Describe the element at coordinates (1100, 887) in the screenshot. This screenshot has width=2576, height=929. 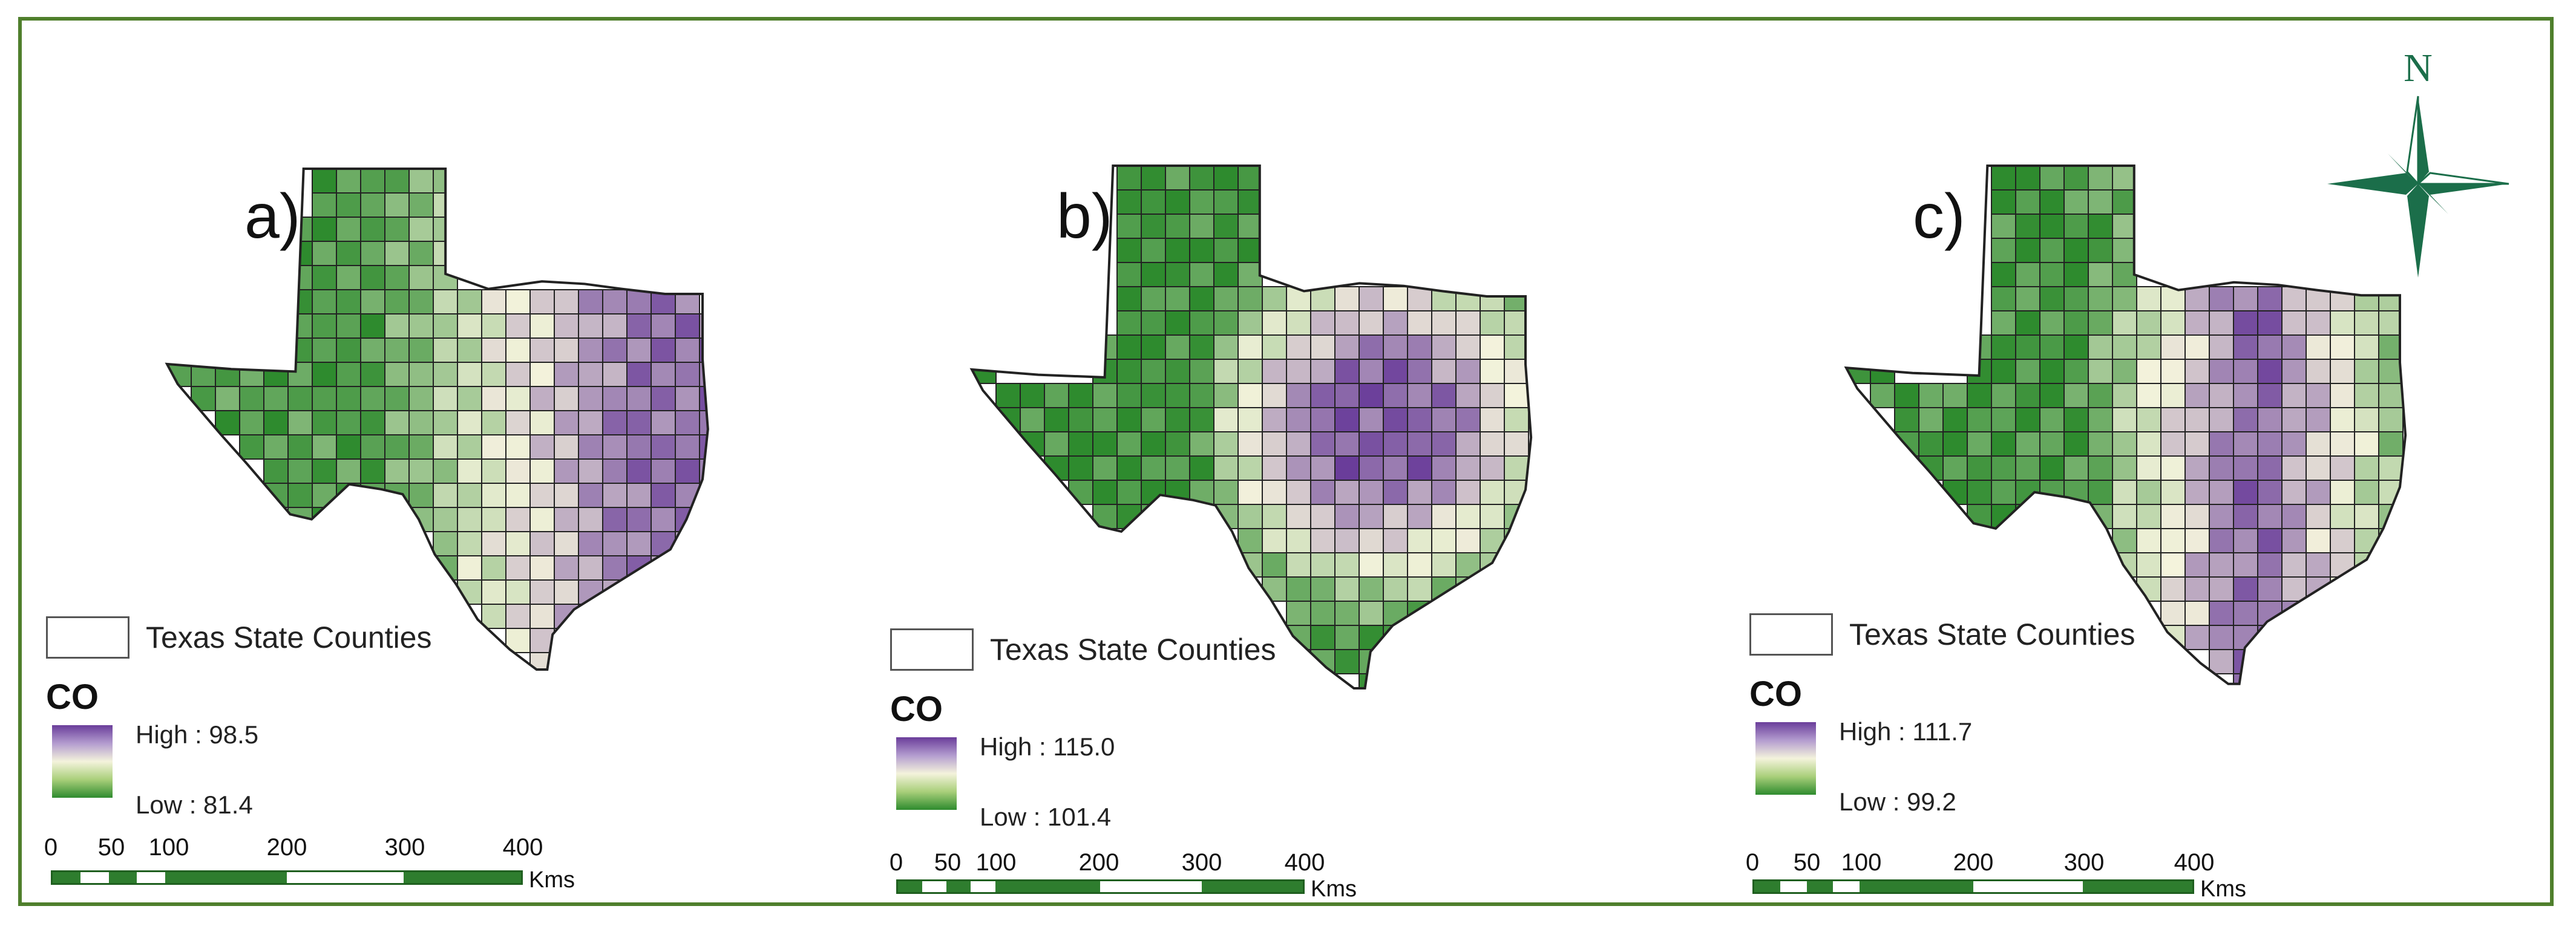
I see `scale-bar-graphic` at that location.